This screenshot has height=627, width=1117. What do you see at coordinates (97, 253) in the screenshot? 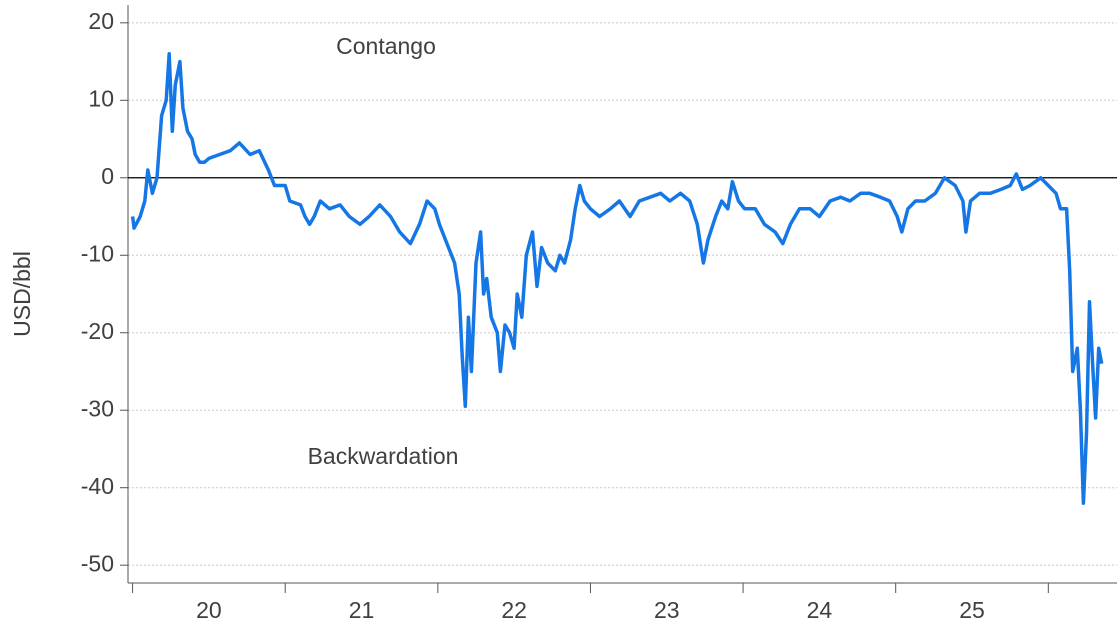
I see `y-tick-label: -10` at bounding box center [97, 253].